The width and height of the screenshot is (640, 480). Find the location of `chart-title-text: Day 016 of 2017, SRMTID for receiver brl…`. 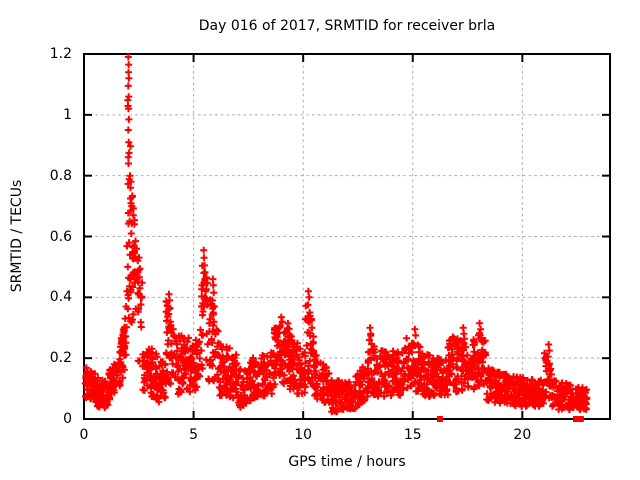

chart-title-text: Day 016 of 2017, SRMTID for receiver brl… is located at coordinates (347, 26).